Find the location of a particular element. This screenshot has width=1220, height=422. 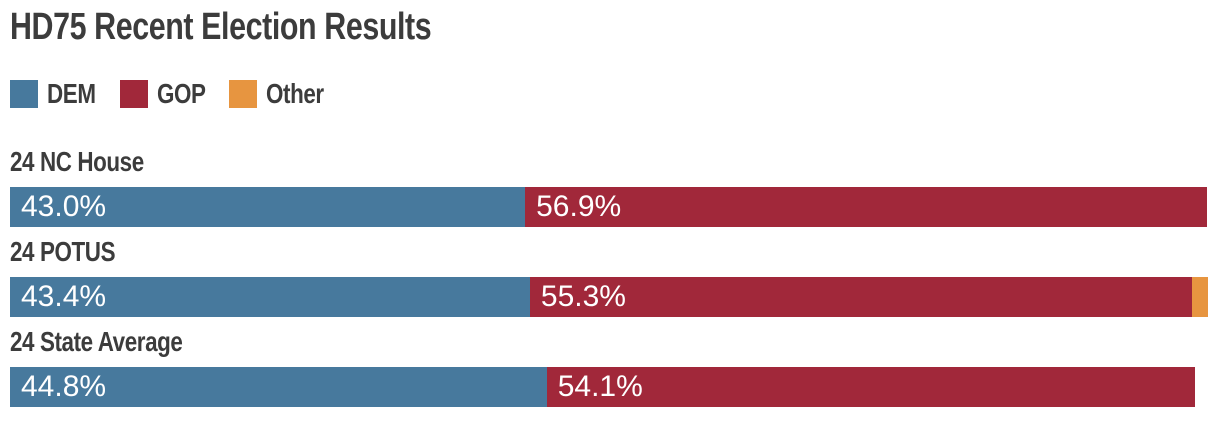

row-label-text: 24 NC House is located at coordinates (77, 161).